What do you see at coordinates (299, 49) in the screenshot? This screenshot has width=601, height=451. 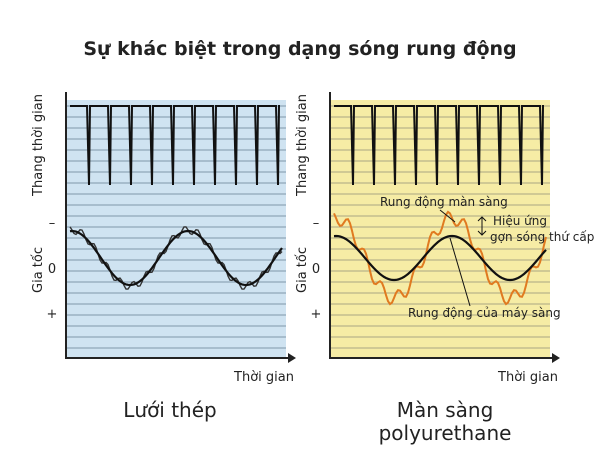 I see `title: Sự khác biệt trong dạng sóng rung động` at bounding box center [299, 49].